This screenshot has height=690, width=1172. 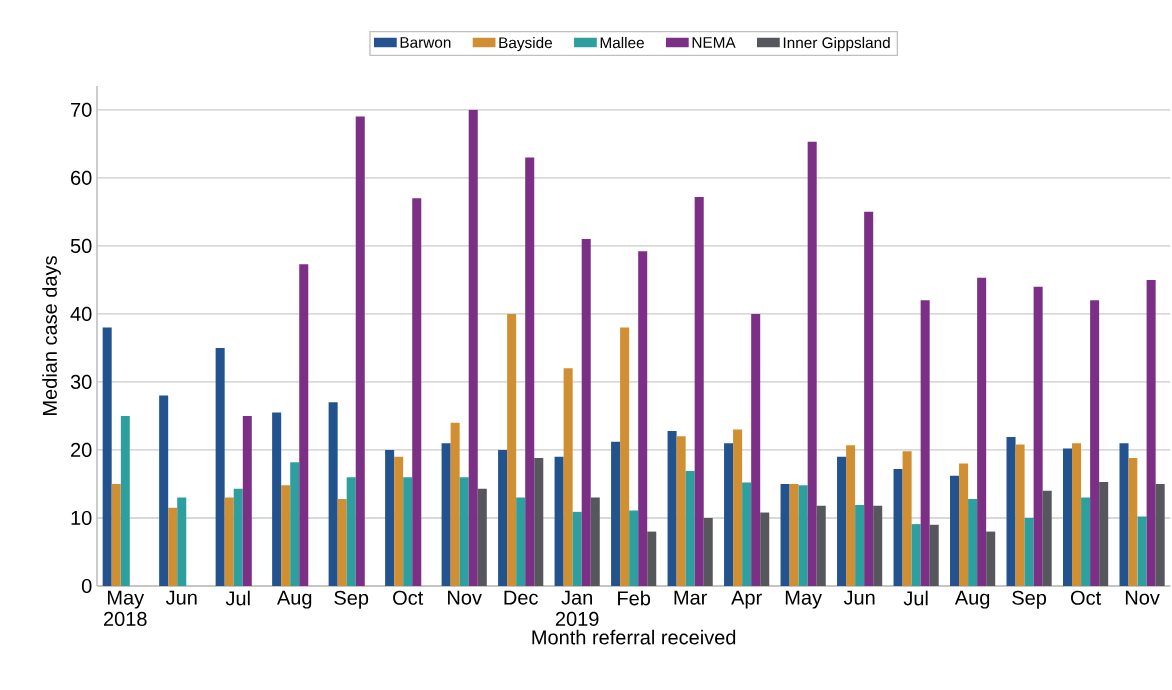 I want to click on y-tick-label: 50, so click(x=81, y=245).